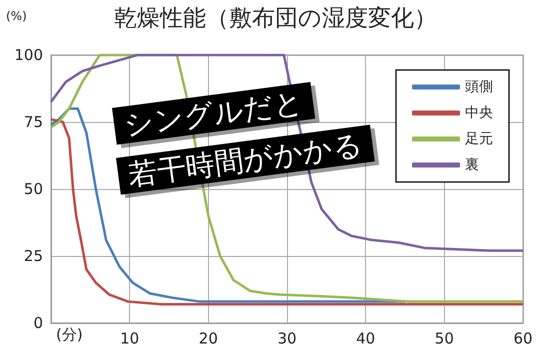 This screenshot has width=551, height=358. What do you see at coordinates (287, 339) in the screenshot?
I see `x-tick-label: 30` at bounding box center [287, 339].